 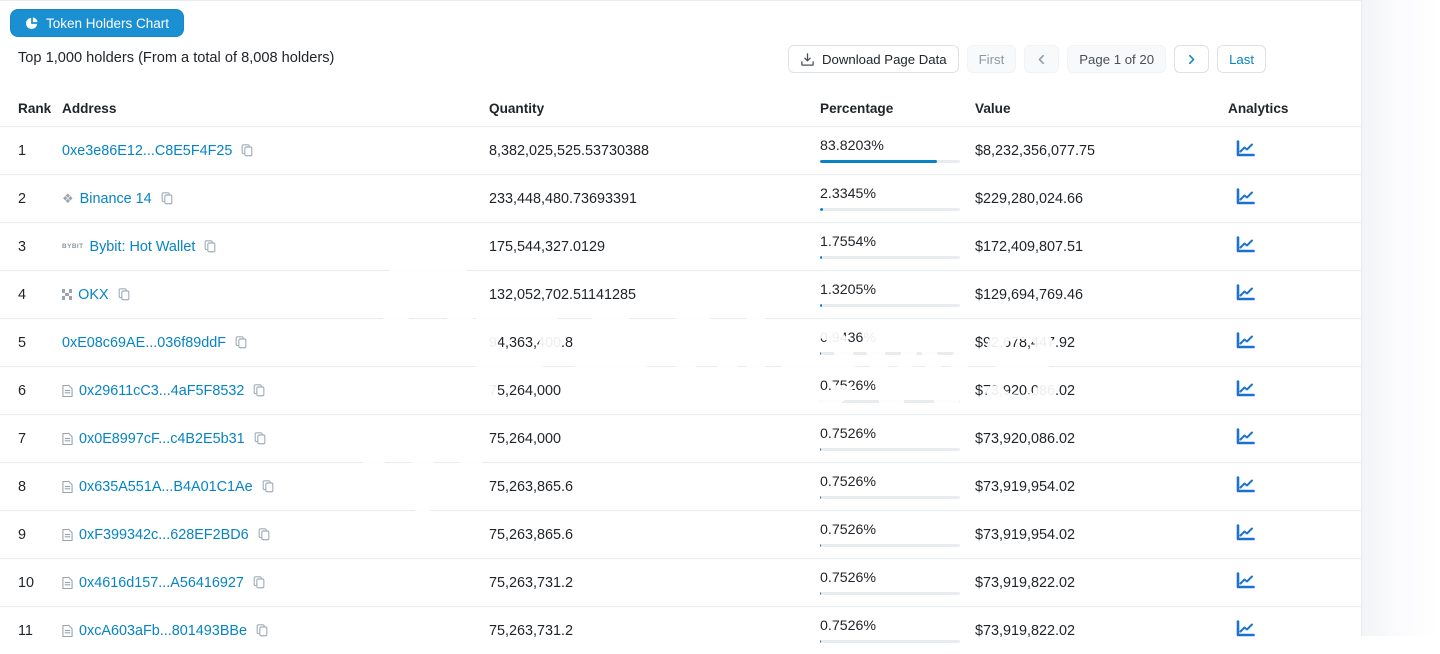 What do you see at coordinates (275, 199) in the screenshot?
I see `address-cell: ❖ Binance 14` at bounding box center [275, 199].